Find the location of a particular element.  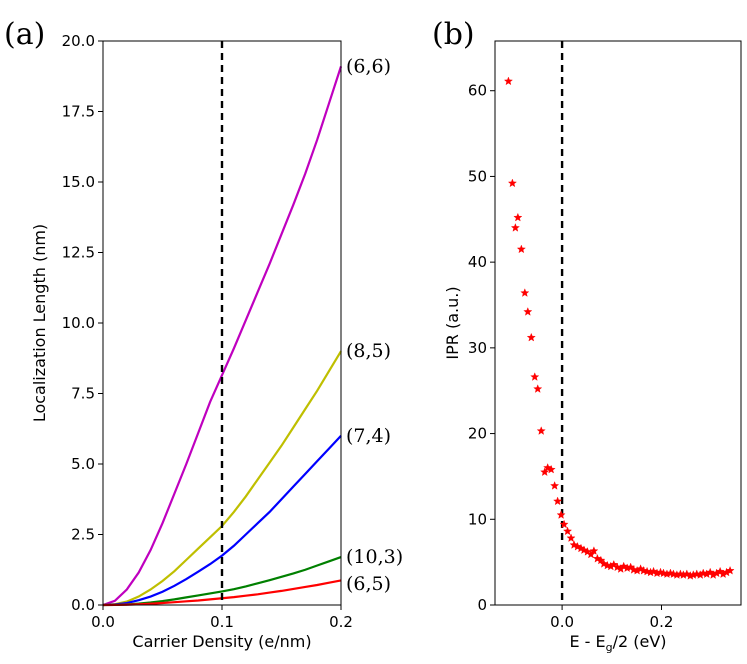

panel-a-label: (a) is located at coordinates (24, 34).